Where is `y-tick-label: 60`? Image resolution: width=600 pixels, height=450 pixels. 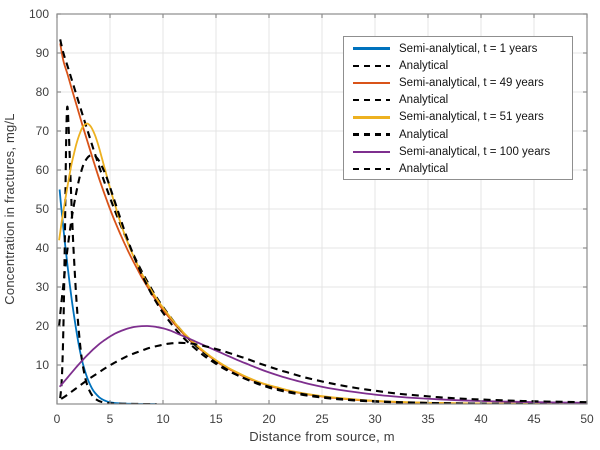 y-tick-label: 60 is located at coordinates (43, 170).